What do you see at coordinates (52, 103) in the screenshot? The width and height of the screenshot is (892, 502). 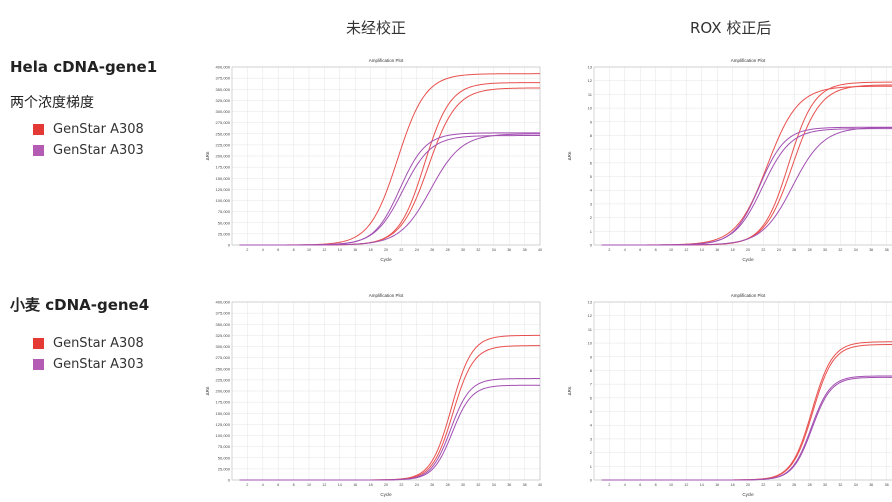 I see `row1-subtitle: 两个浓度梯度` at bounding box center [52, 103].